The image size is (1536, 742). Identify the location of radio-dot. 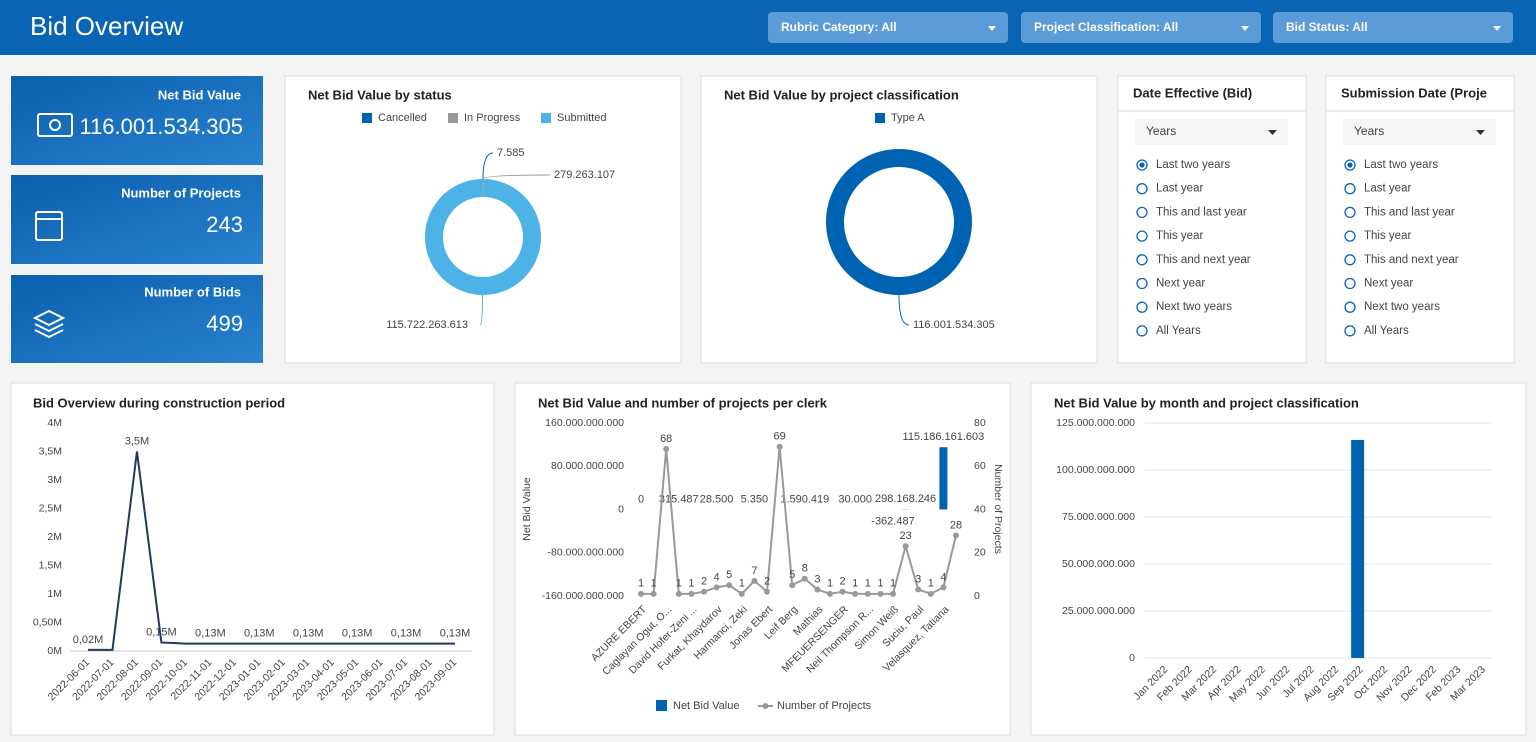
(1142, 165).